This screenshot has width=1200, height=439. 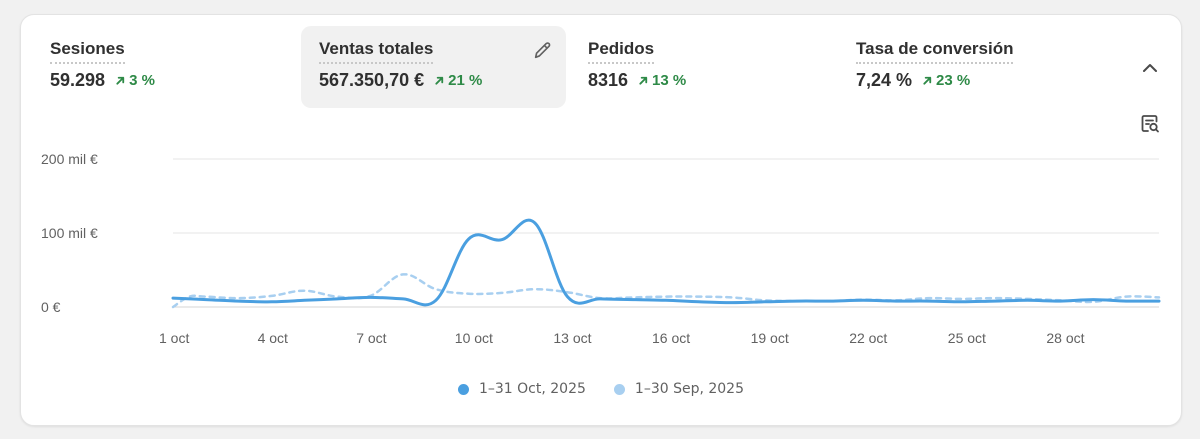 What do you see at coordinates (463, 389) in the screenshot?
I see `legend-dot-current` at bounding box center [463, 389].